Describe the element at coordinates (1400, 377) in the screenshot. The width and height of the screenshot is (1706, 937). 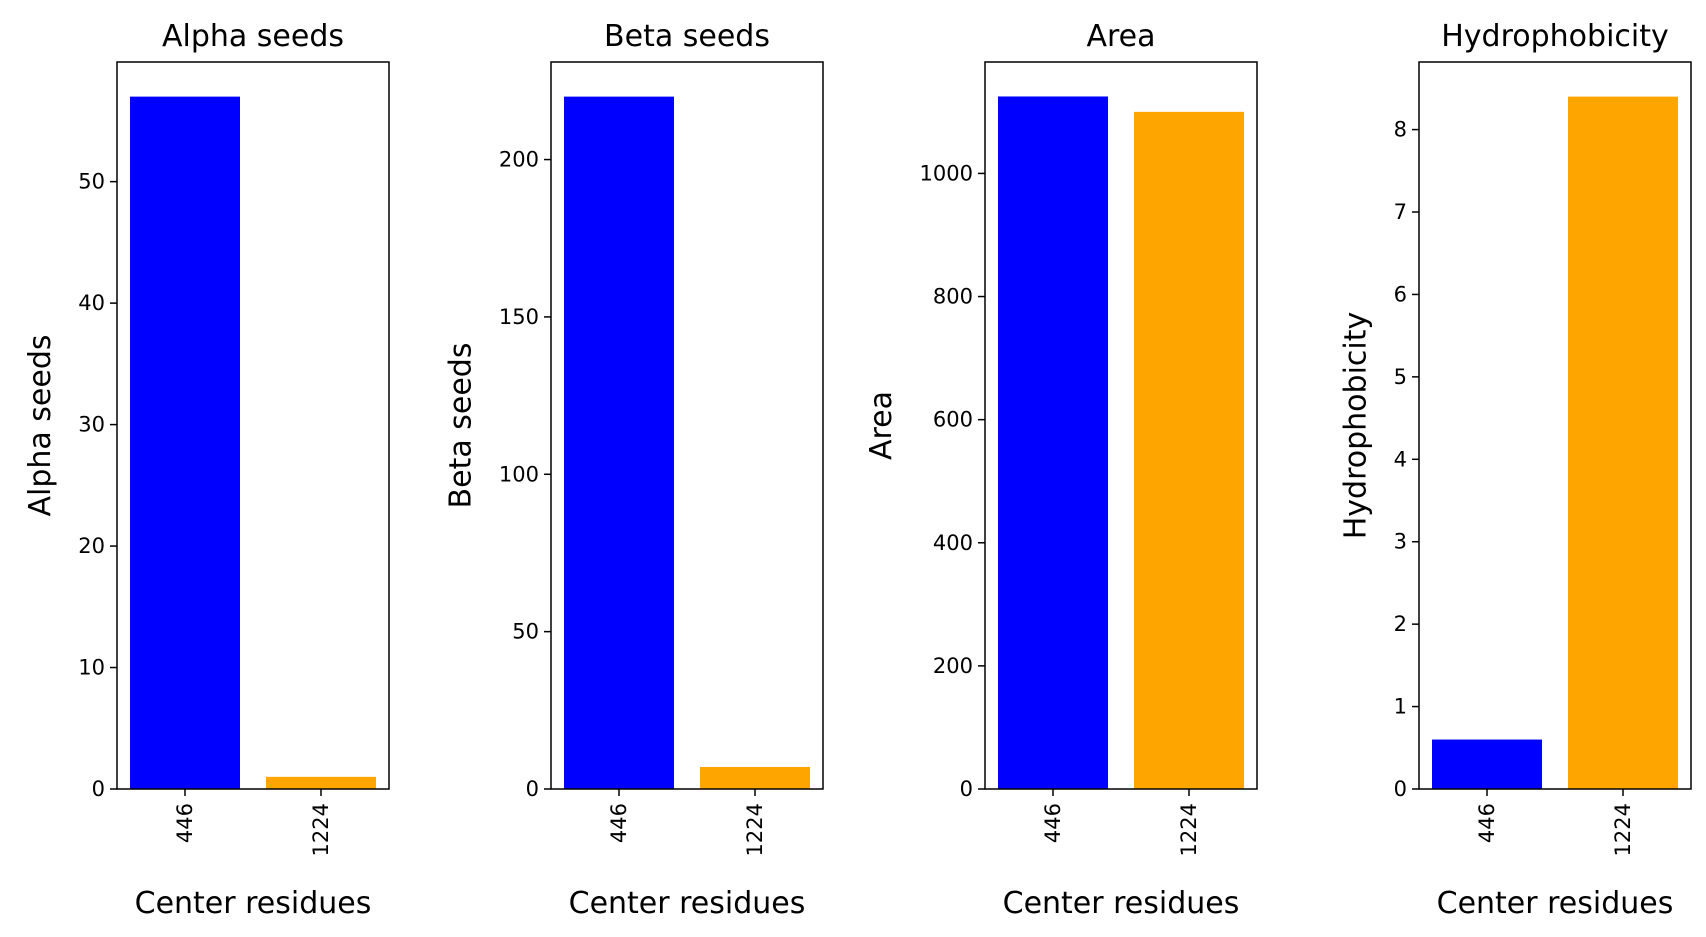
I see `y-tick-label: 5` at that location.